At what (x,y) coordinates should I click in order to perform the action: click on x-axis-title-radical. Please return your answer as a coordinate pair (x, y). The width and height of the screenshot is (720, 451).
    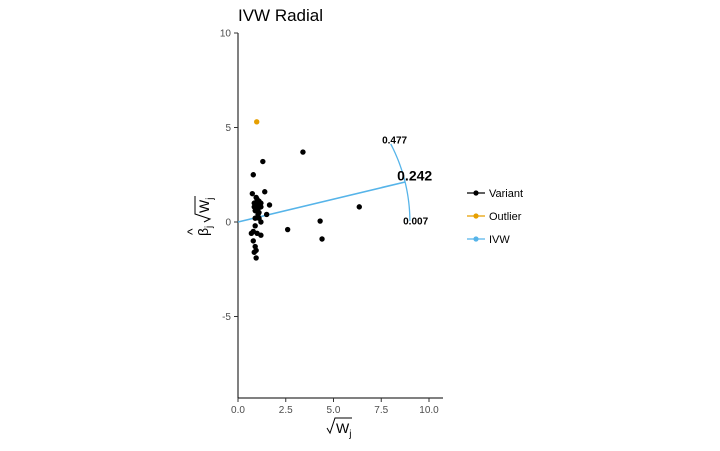
    Looking at the image, I should click on (339, 426).